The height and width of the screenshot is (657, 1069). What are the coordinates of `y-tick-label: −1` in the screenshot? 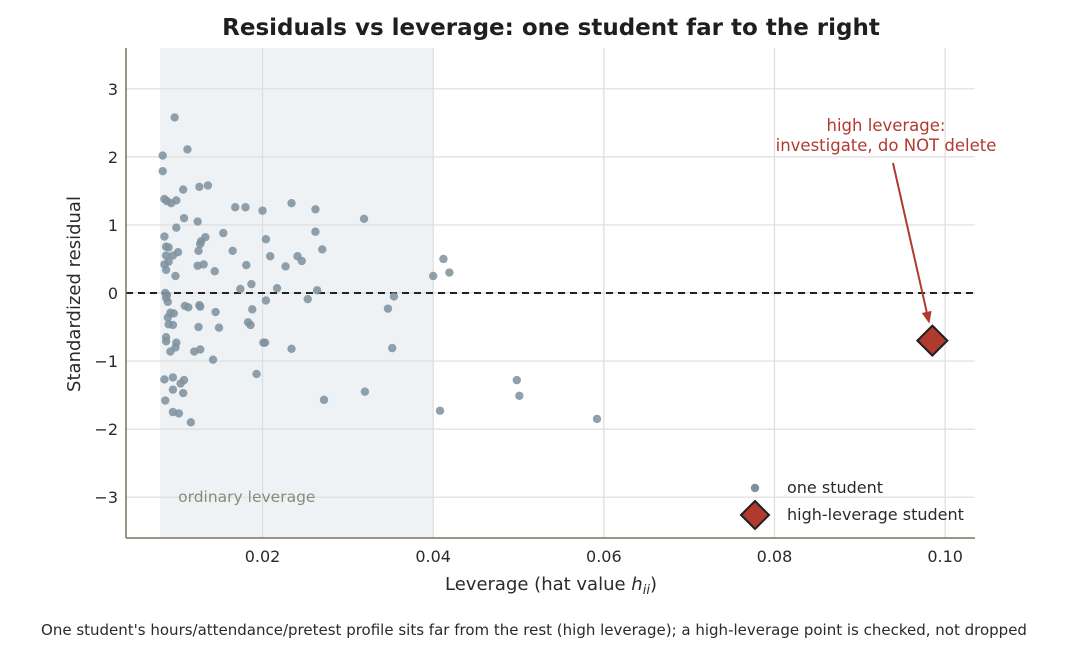 It's located at (106, 361).